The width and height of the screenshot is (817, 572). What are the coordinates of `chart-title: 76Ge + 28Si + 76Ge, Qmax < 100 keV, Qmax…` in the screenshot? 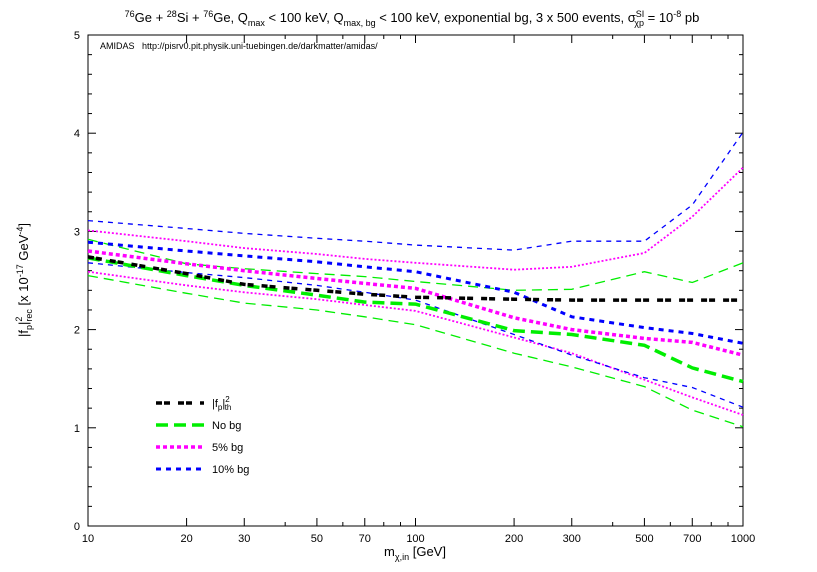 It's located at (412, 18).